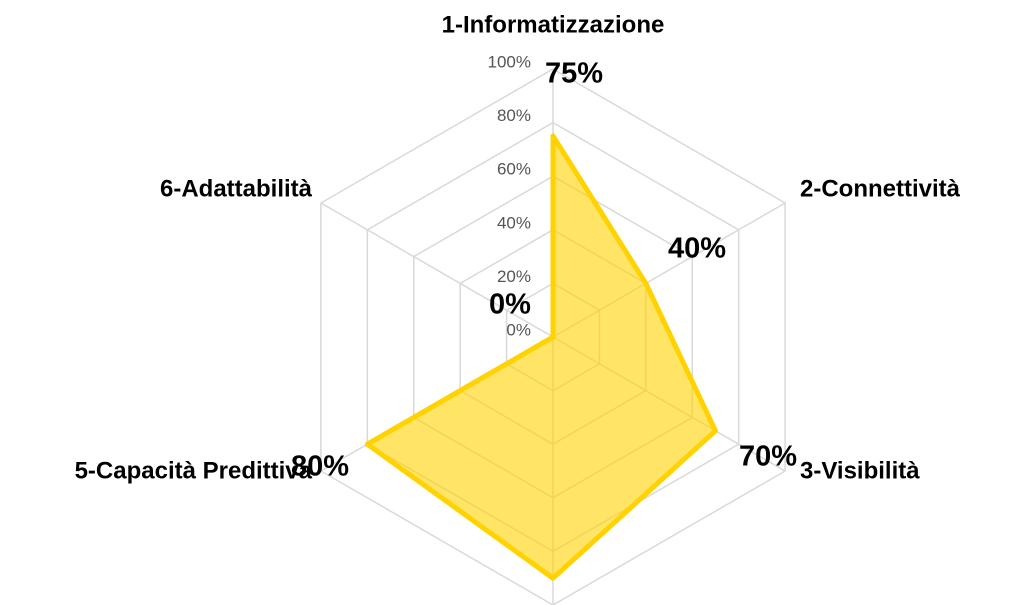 The image size is (1018, 605). Describe the element at coordinates (768, 457) in the screenshot. I see `value-label: 70%` at that location.